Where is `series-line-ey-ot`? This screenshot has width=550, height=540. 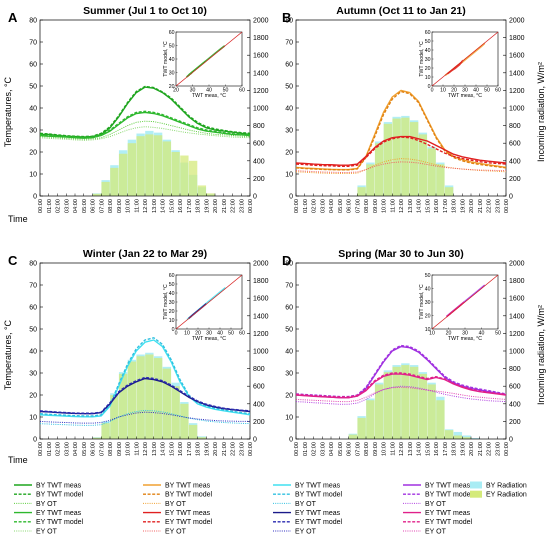 series-line-ey-ot is located at coordinates (144, 417).